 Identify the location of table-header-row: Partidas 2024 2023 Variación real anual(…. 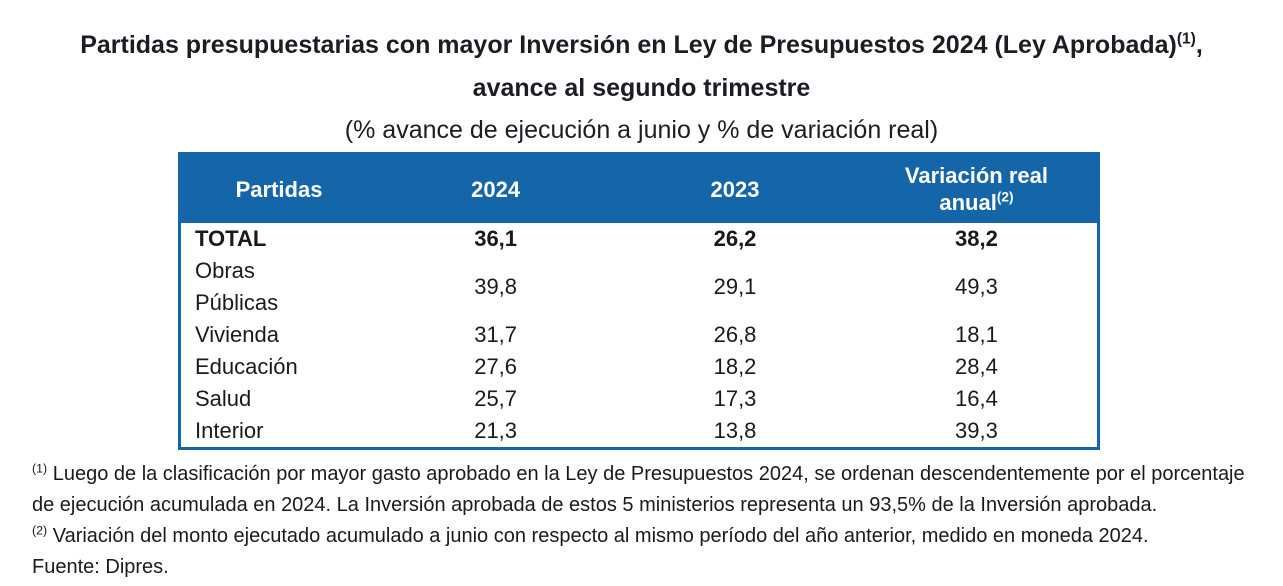
(639, 188).